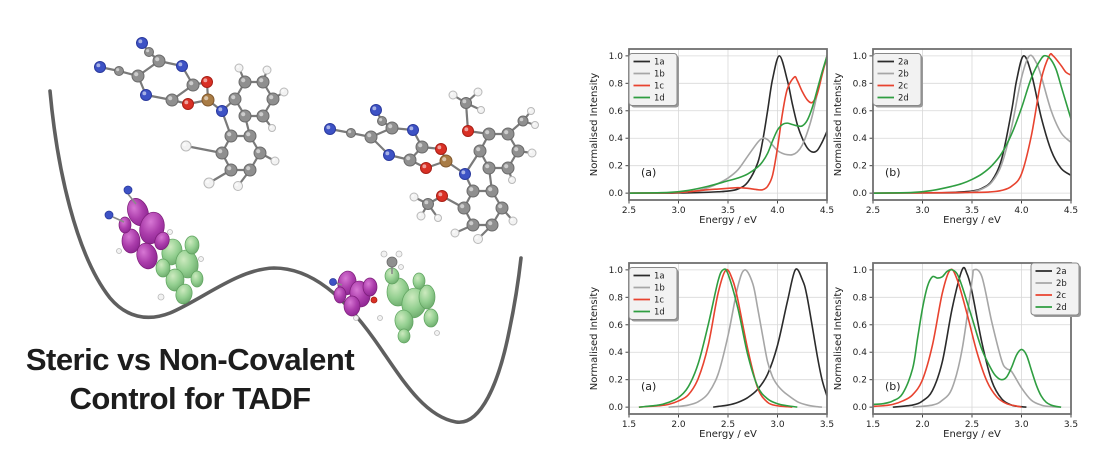 The height and width of the screenshot is (469, 1110). I want to click on tick-labels: 1.5 2.0 2.5 3.0 3.5 0.0 0.2 0.4 0.6 0.8 1.0, so click(721, 348).